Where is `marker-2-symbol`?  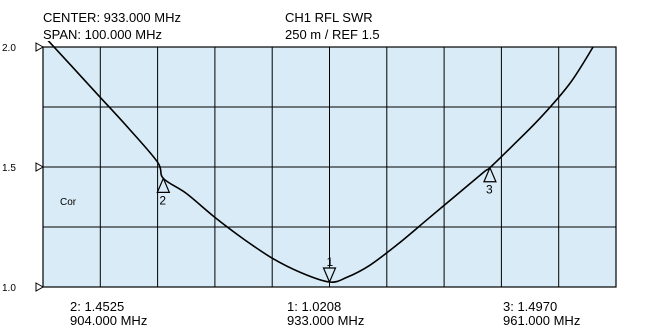 marker-2-symbol is located at coordinates (163, 184).